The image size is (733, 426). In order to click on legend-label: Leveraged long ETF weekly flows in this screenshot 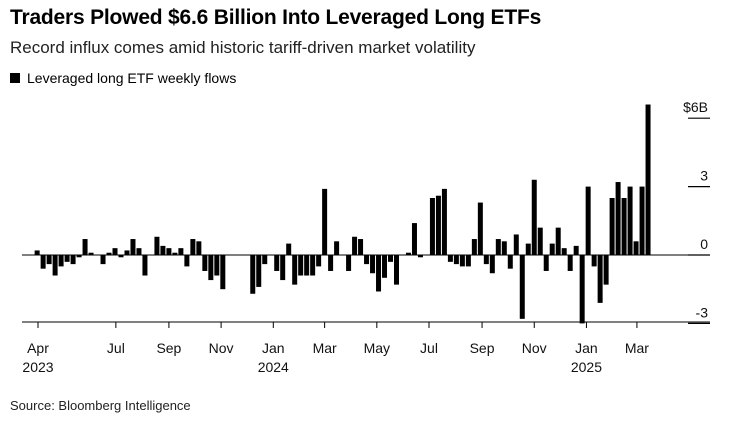, I will do `click(132, 78)`.